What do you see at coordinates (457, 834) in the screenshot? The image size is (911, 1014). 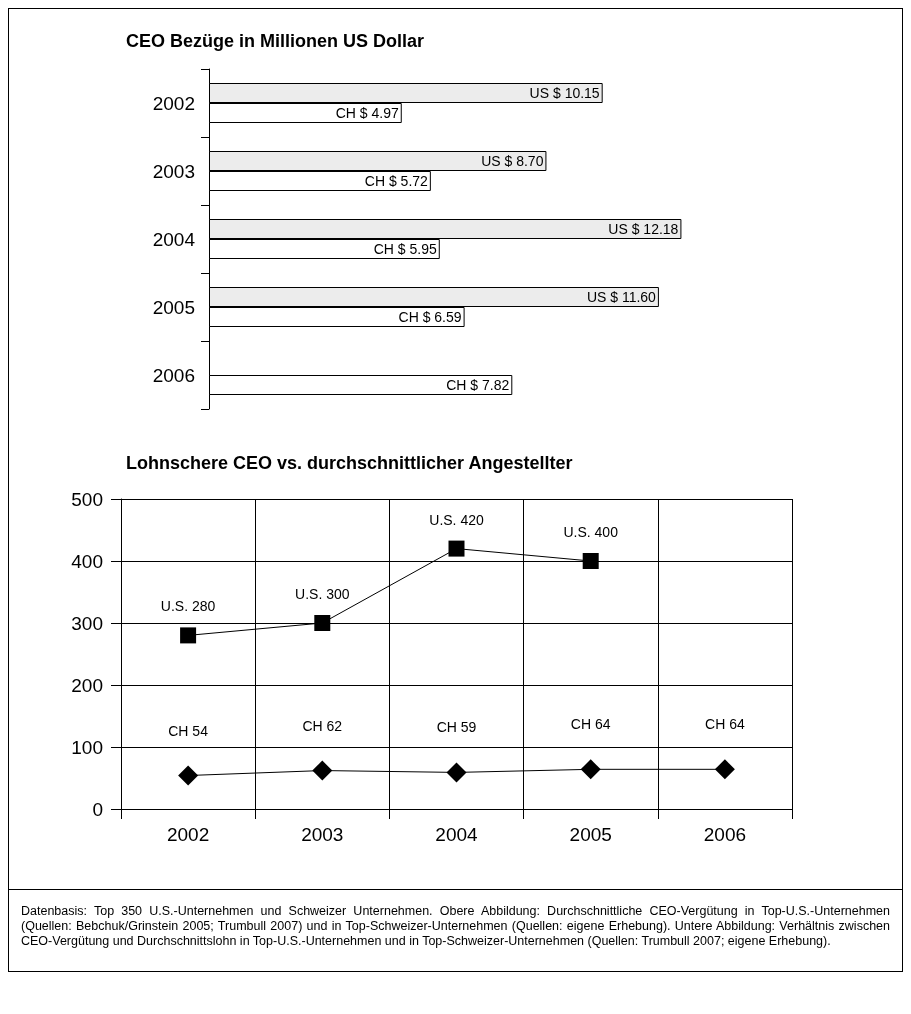 I see `x-tick-label: 2004` at bounding box center [457, 834].